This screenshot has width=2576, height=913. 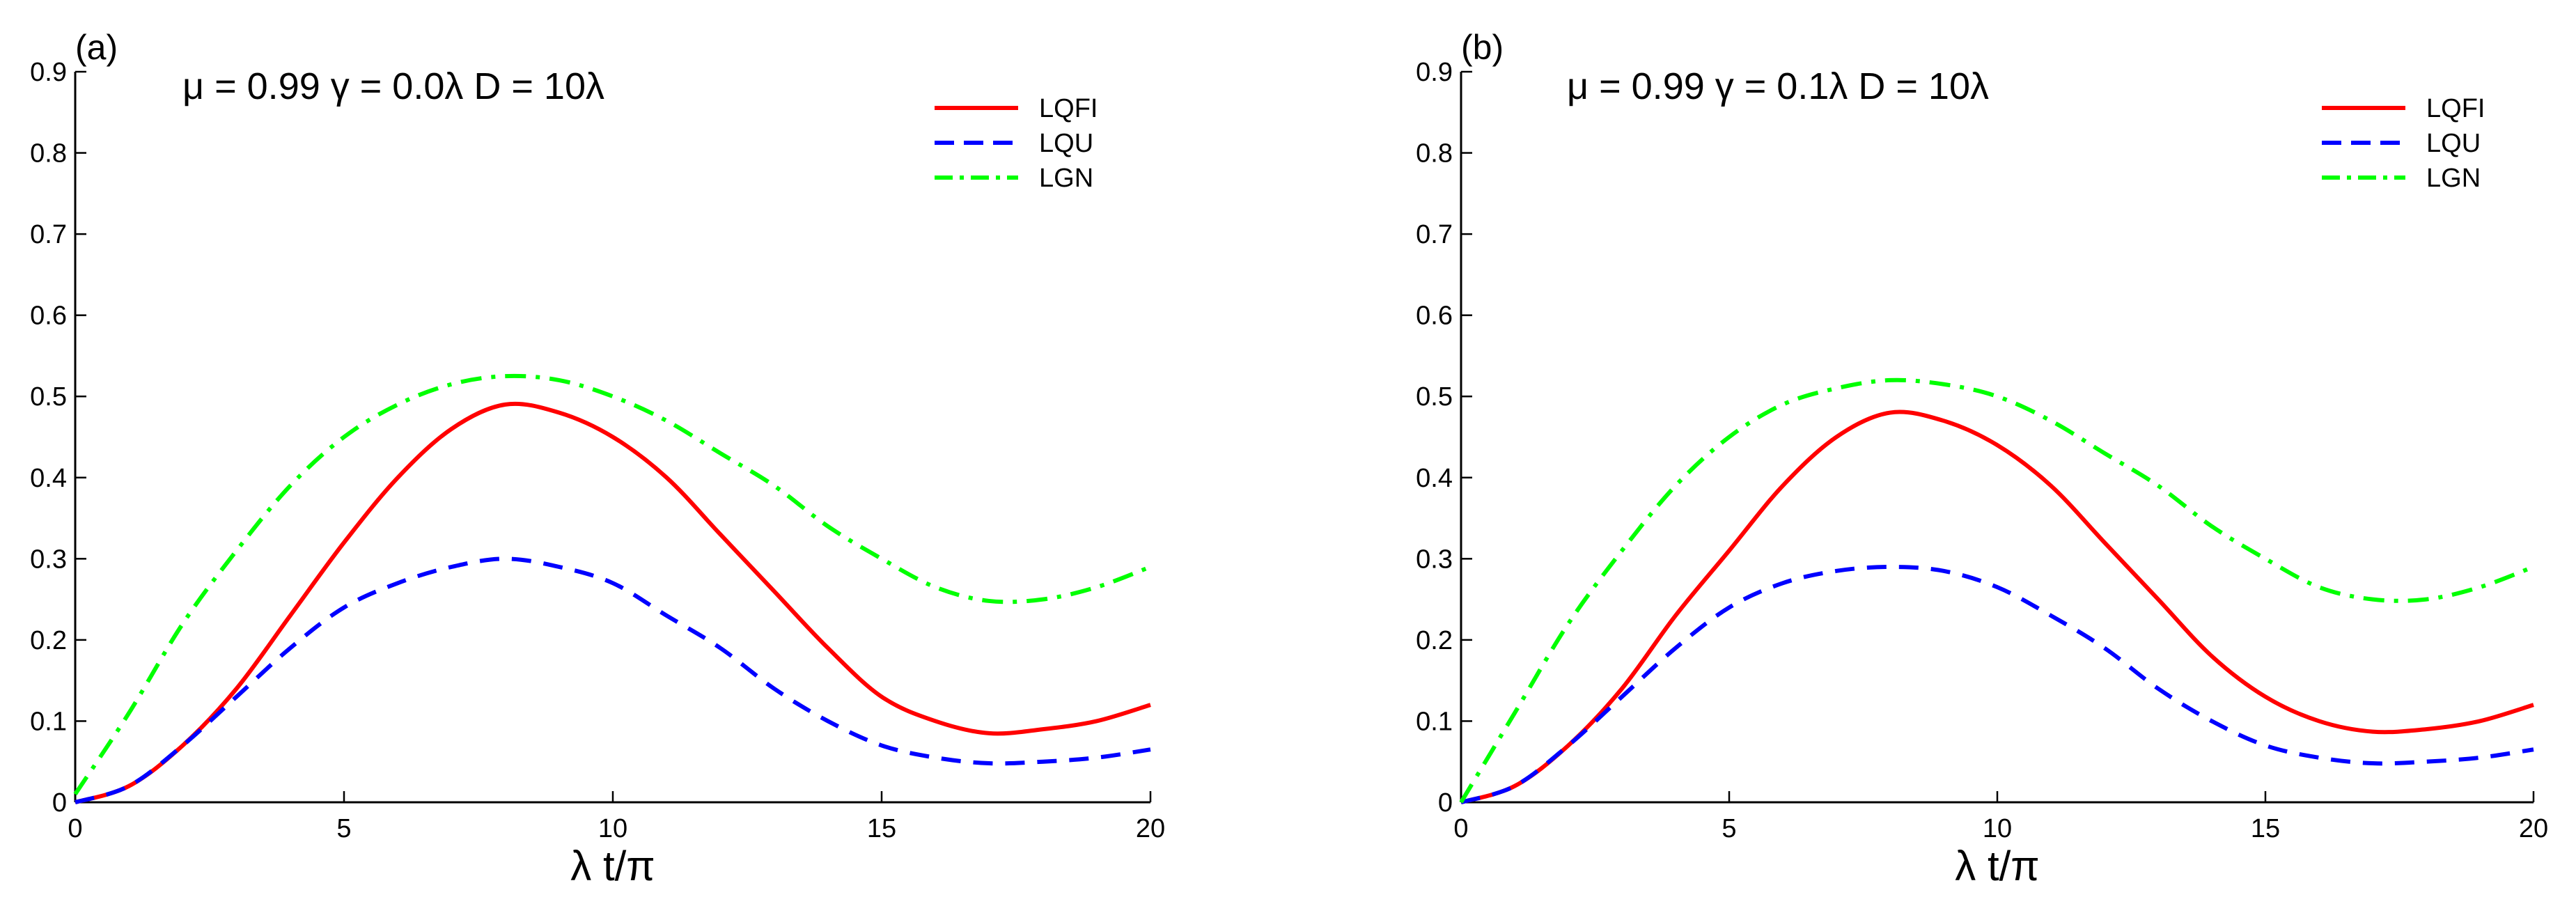 What do you see at coordinates (1483, 47) in the screenshot?
I see `panel-label: (b)` at bounding box center [1483, 47].